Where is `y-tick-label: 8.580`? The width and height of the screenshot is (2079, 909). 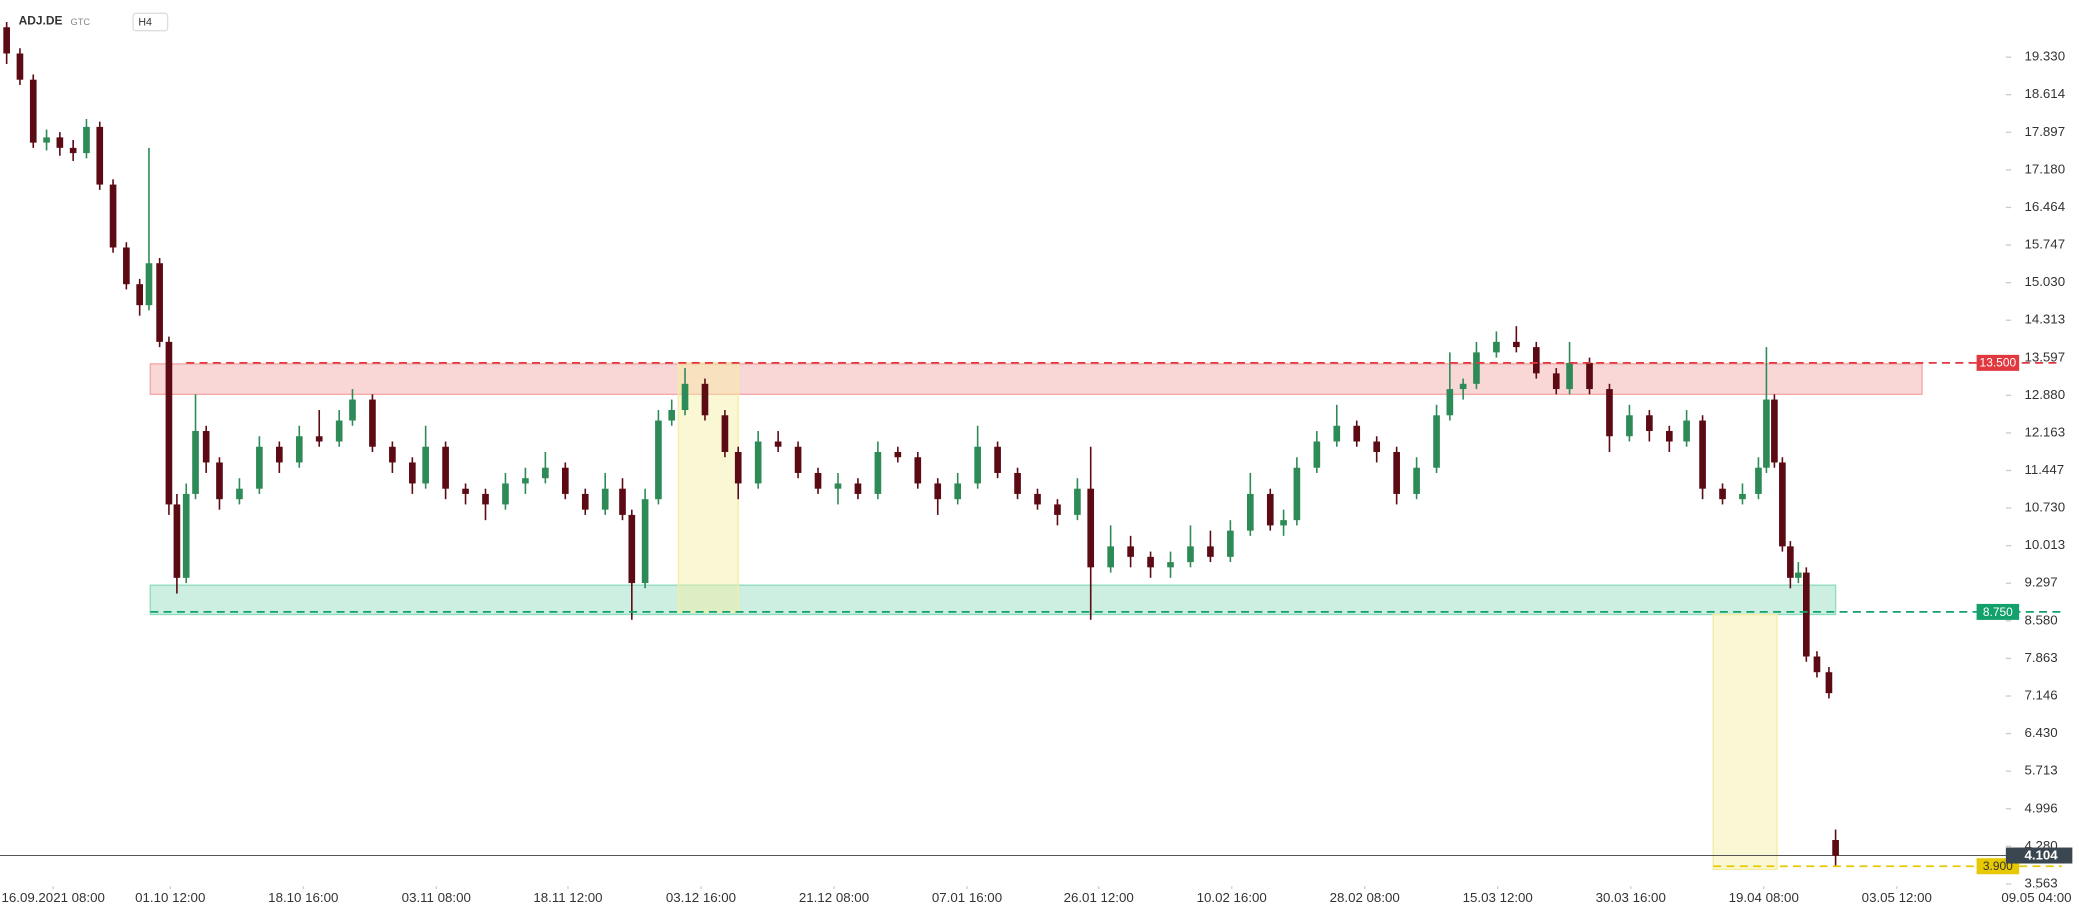
y-tick-label: 8.580 is located at coordinates (2040, 619).